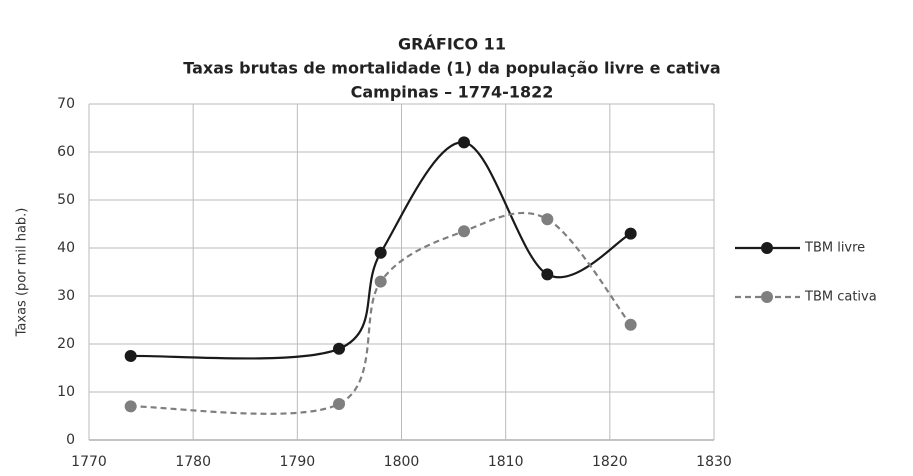 Image resolution: width=913 pixels, height=476 pixels. What do you see at coordinates (452, 92) in the screenshot?
I see `chart-title: Campinas – 1774-1822` at bounding box center [452, 92].